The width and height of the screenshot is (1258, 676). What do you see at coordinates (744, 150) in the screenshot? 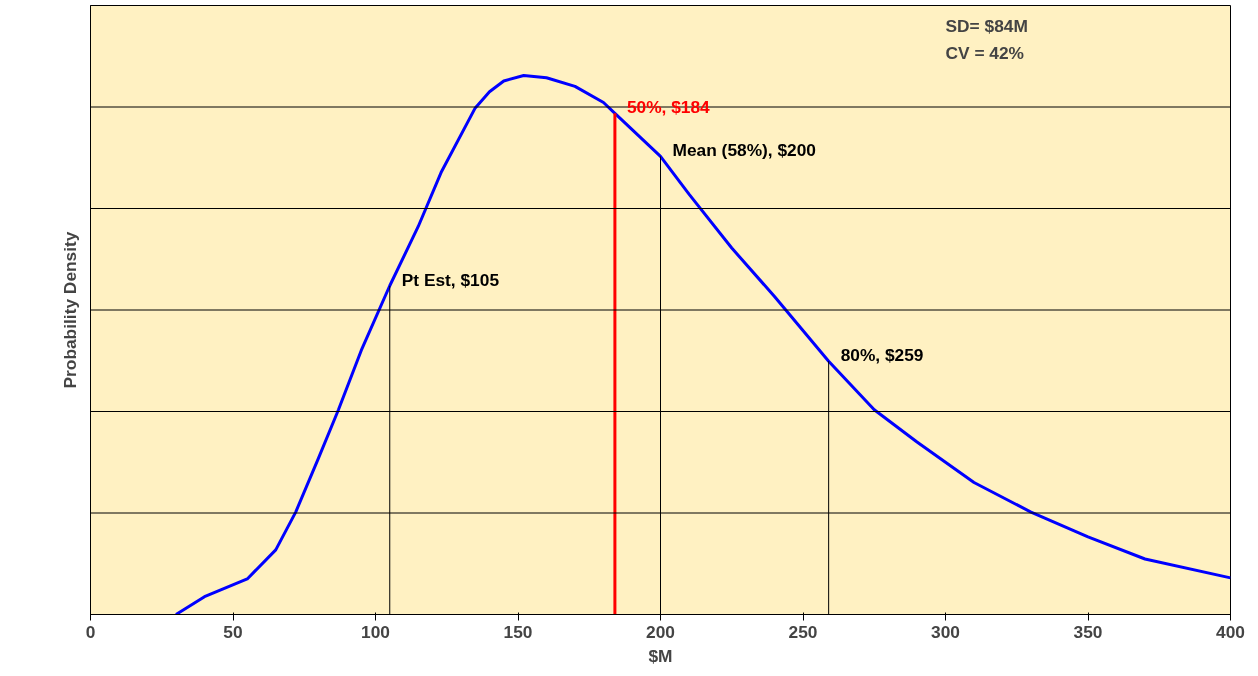
I see `ref-line-label: Mean (58%), $200` at bounding box center [744, 150].